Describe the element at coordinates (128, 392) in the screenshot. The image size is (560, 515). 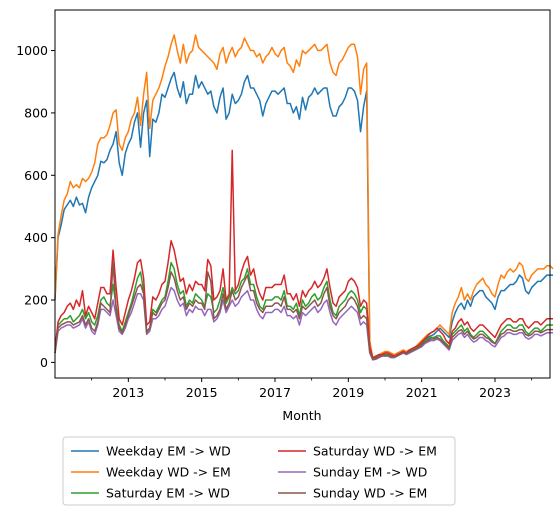
I see `x-tick-label: 2013` at that location.